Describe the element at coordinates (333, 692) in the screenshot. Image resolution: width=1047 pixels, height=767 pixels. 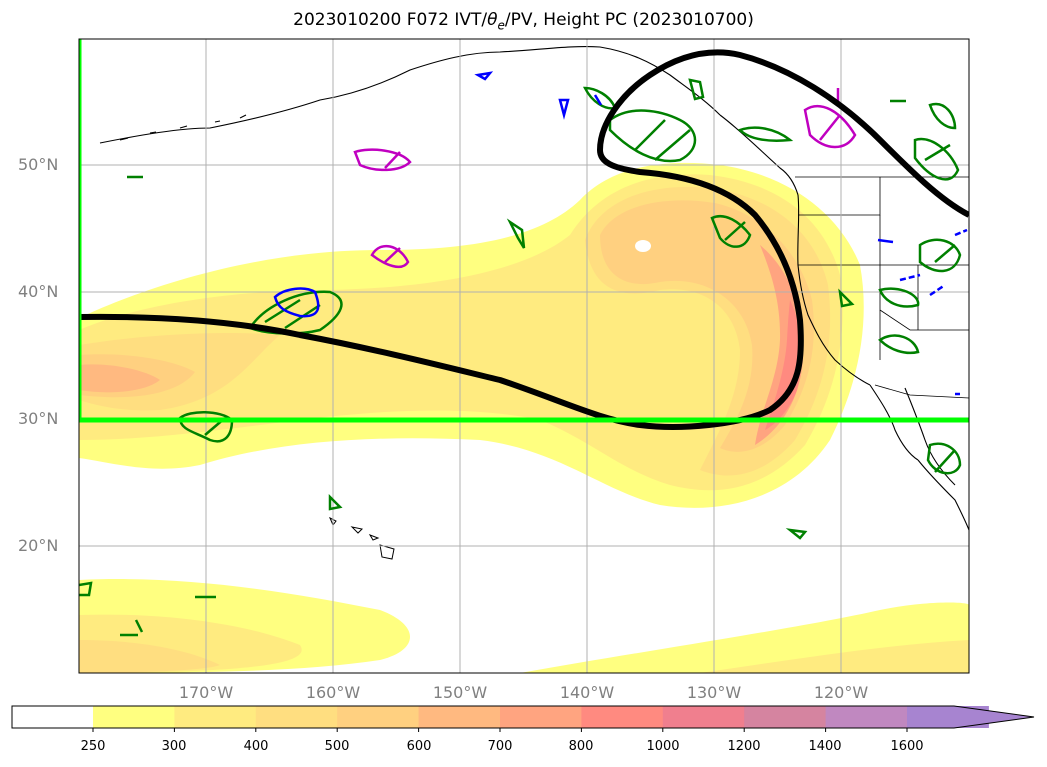
I see `lon-label-160w: 160°W` at that location.